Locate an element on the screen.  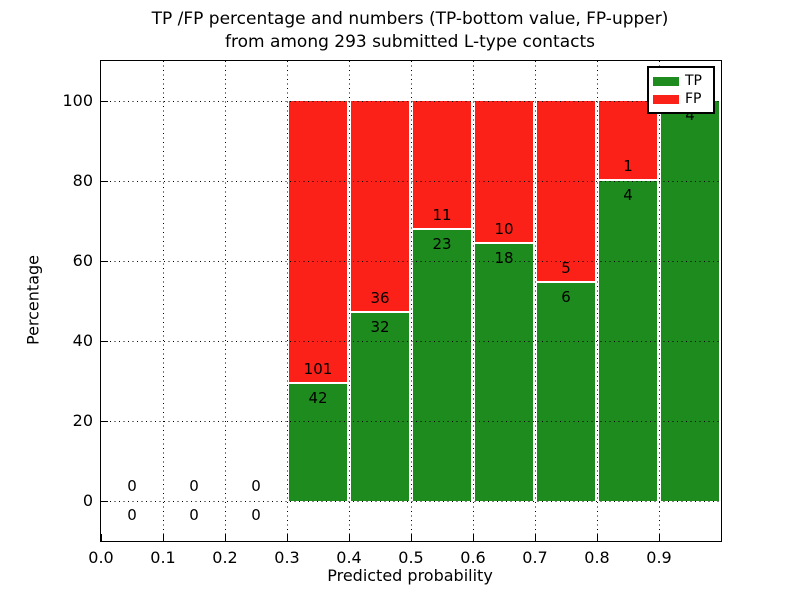
x-tick-label: 0.0 is located at coordinates (101, 557).